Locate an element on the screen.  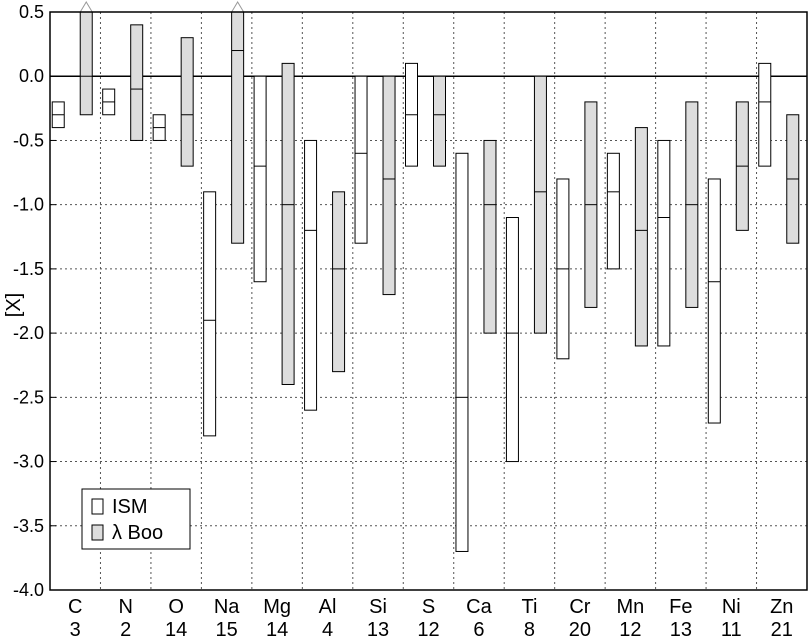
x-tick-label-element: Al is located at coordinates (328, 607).